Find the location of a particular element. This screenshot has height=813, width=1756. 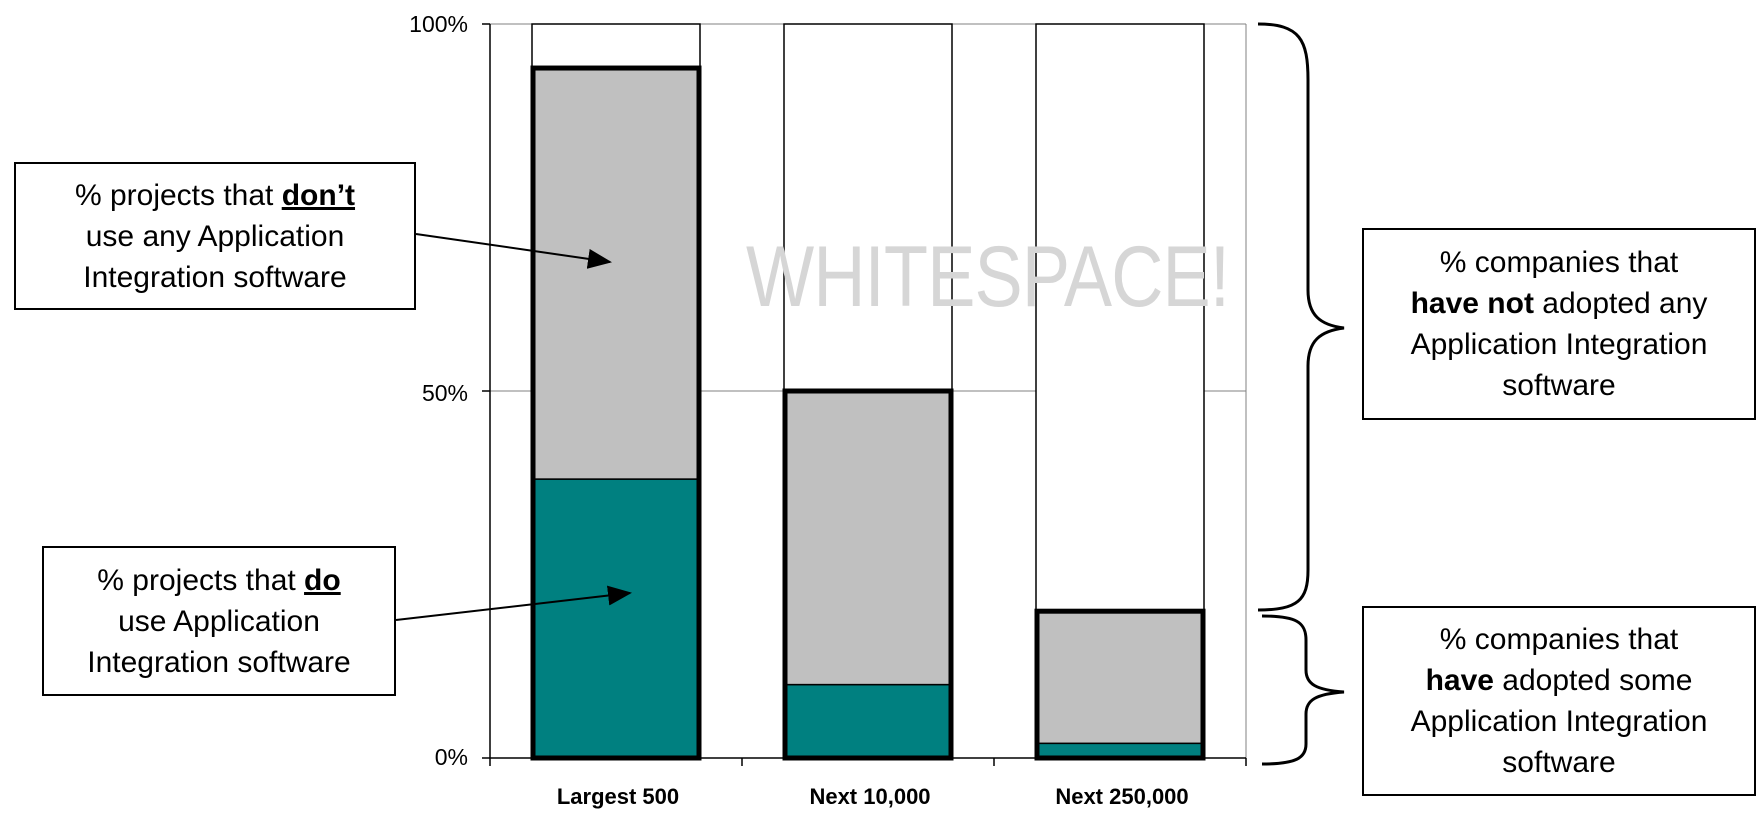

have-brace is located at coordinates (1303, 690).